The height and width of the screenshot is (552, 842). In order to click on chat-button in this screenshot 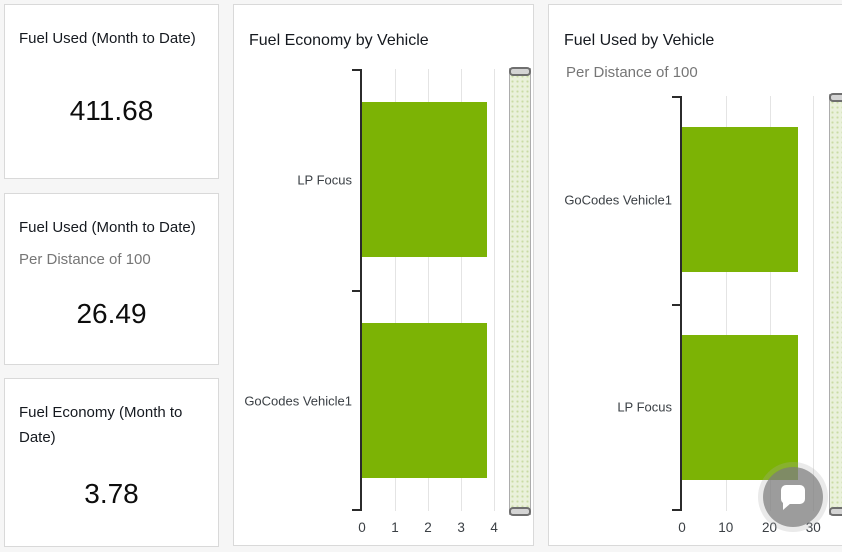, I will do `click(793, 497)`.